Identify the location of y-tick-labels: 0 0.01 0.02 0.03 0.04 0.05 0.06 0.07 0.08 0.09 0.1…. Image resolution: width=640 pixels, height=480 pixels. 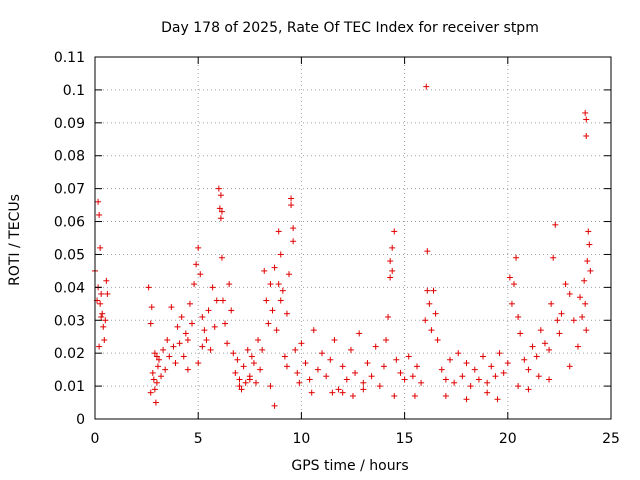
(69, 239).